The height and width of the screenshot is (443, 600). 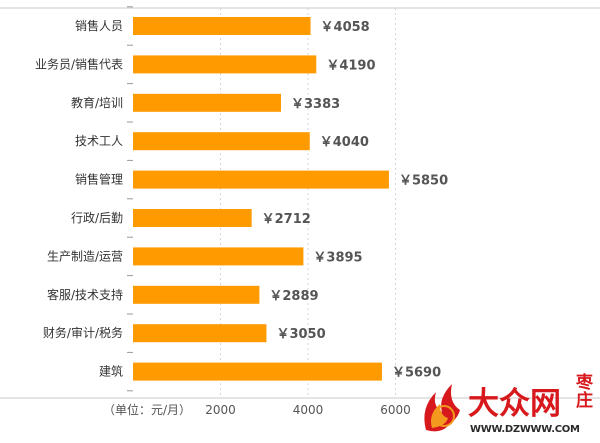 I want to click on category-label: 行政/后勤, so click(x=97, y=218).